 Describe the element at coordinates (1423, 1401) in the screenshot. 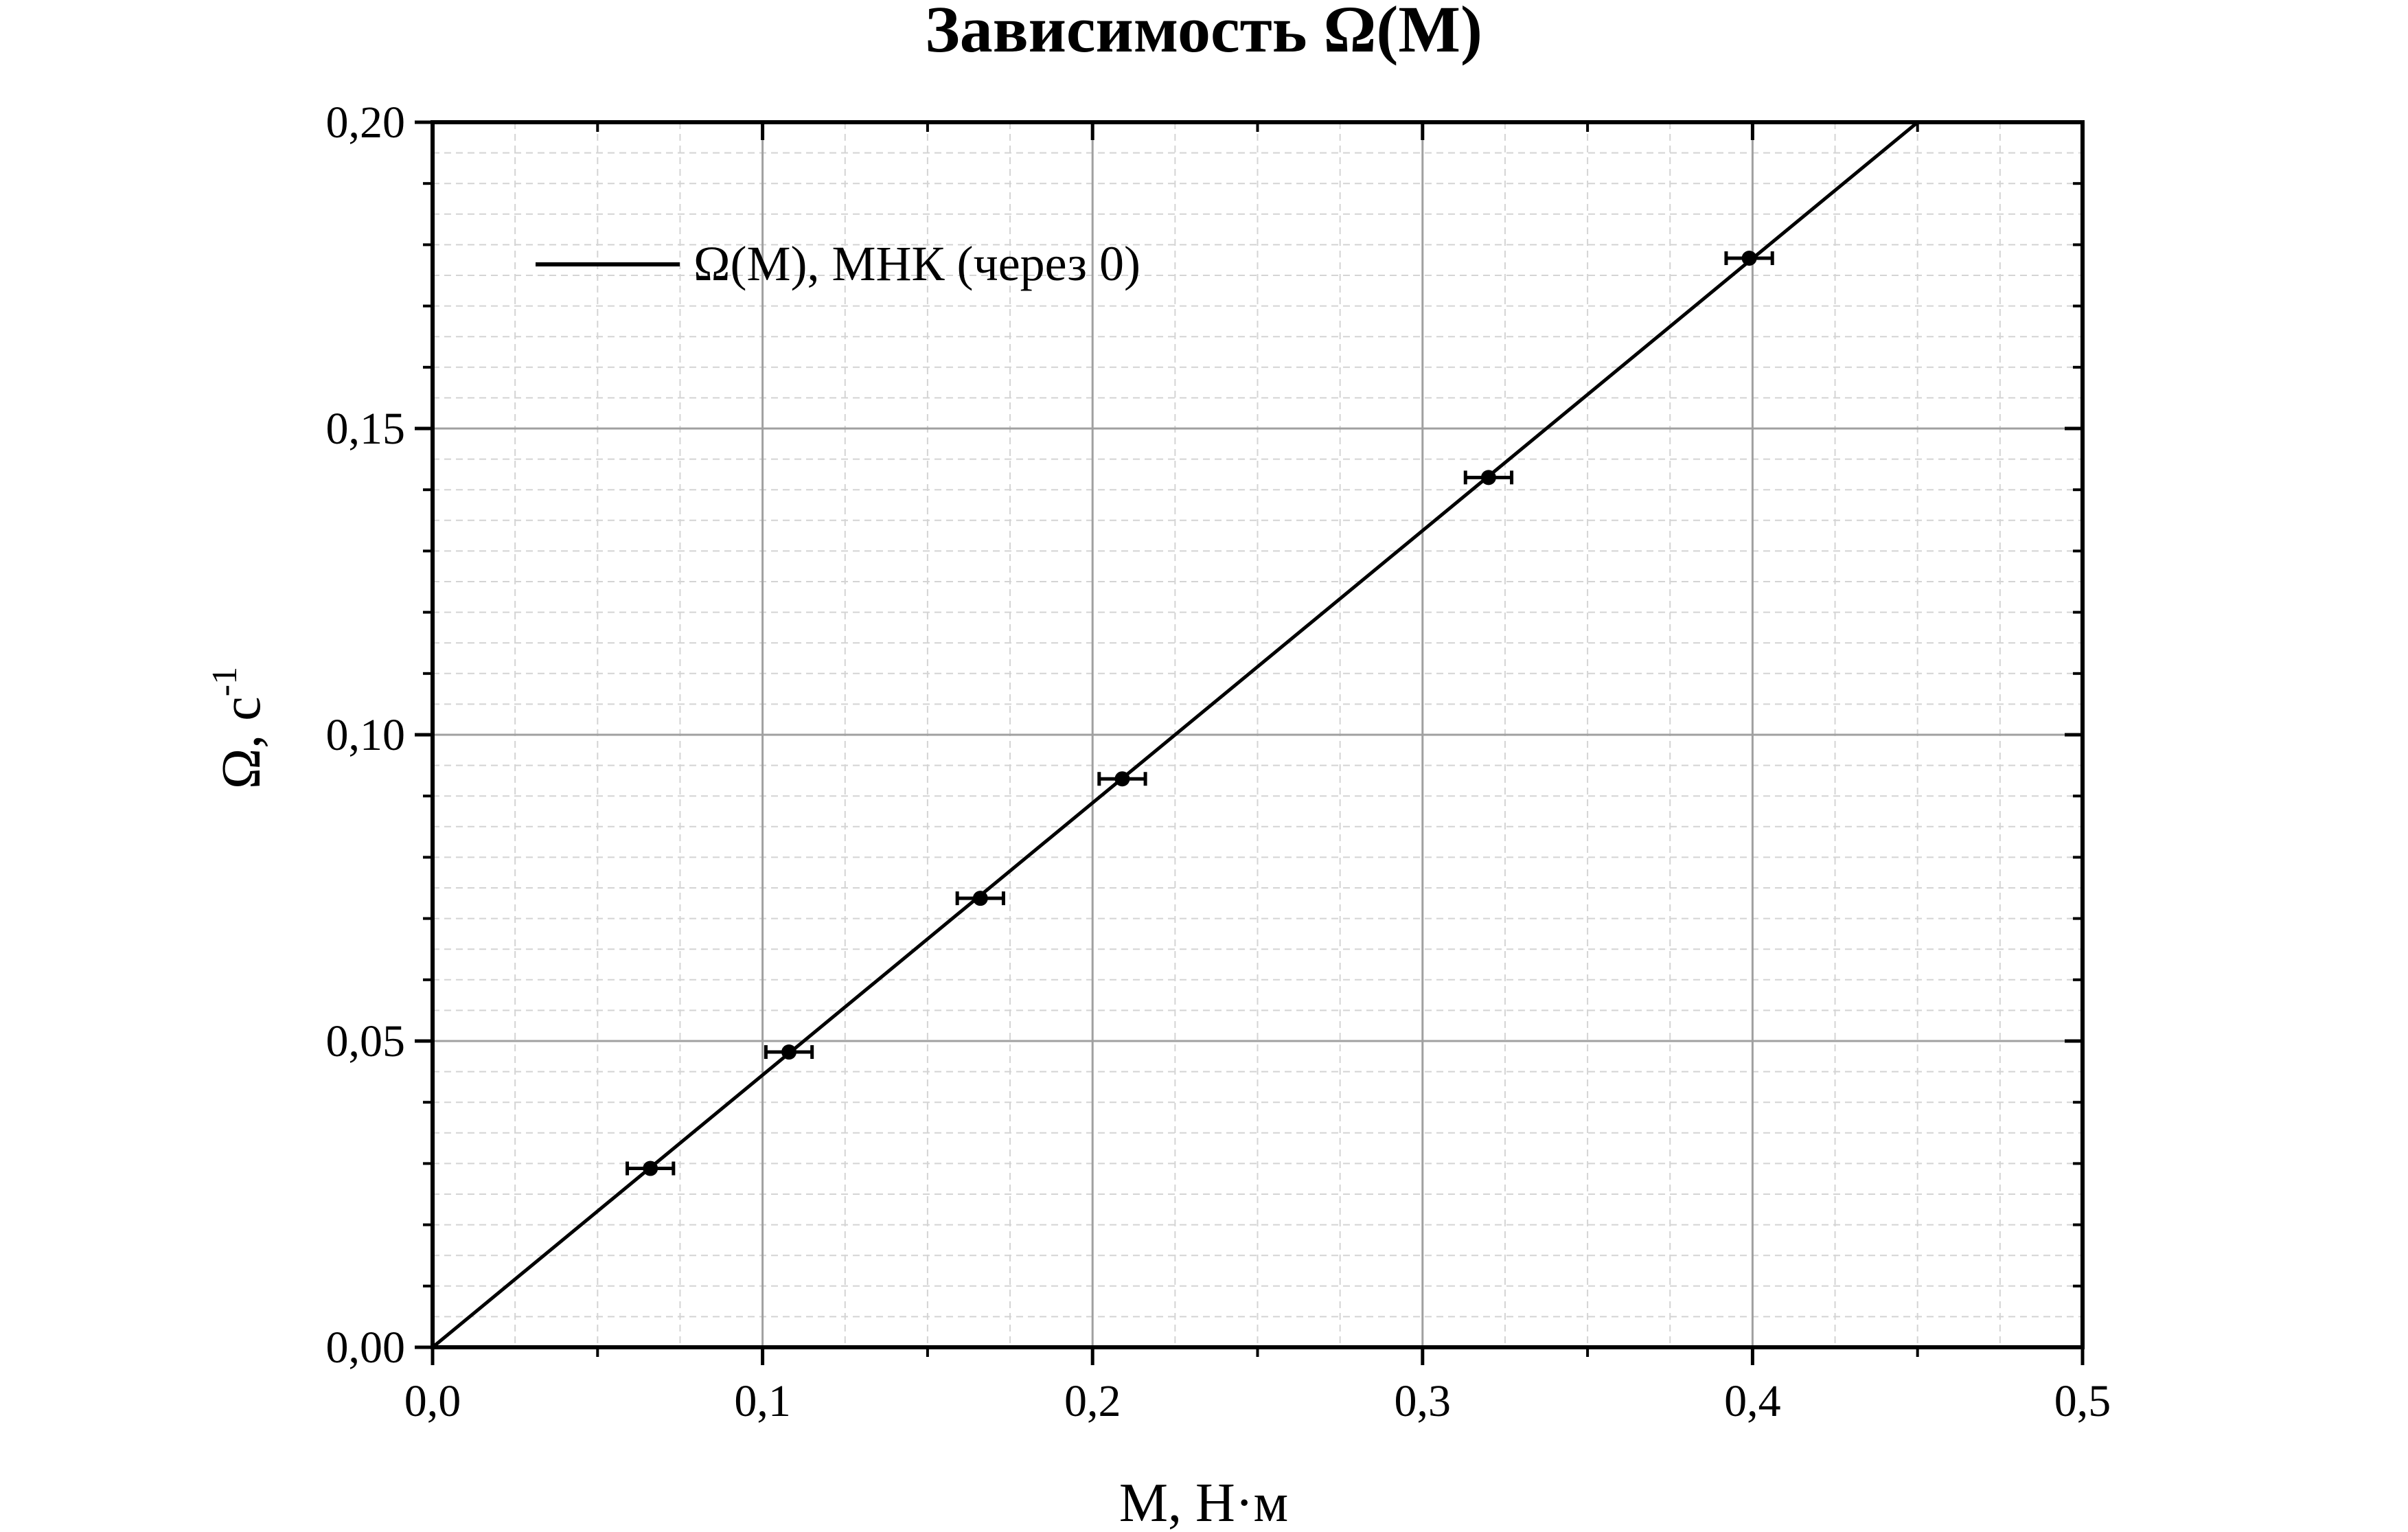

I see `x-tick-label: 0,3` at that location.